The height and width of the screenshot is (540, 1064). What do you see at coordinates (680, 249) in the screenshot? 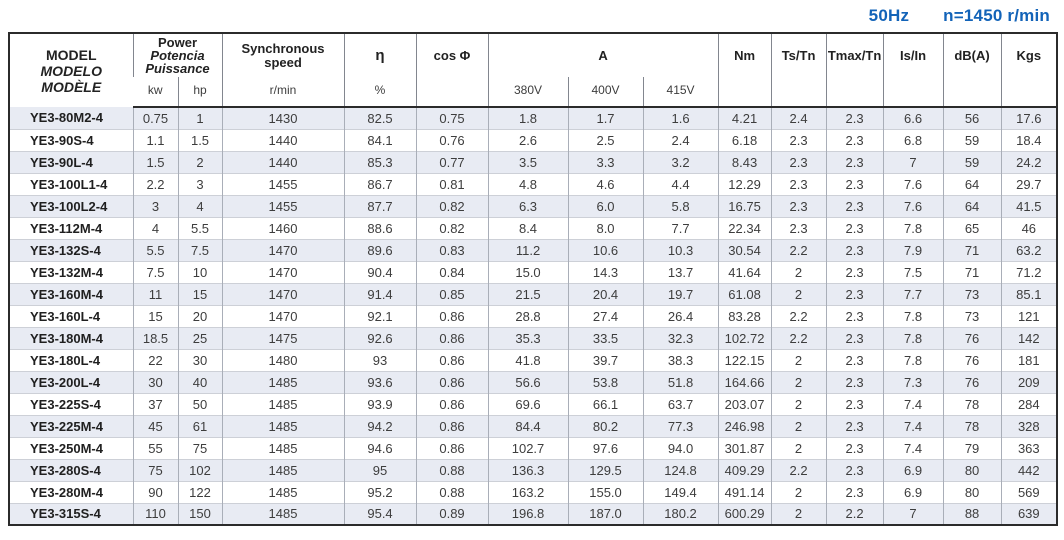
I see `value-cell: 10.3` at bounding box center [680, 249].